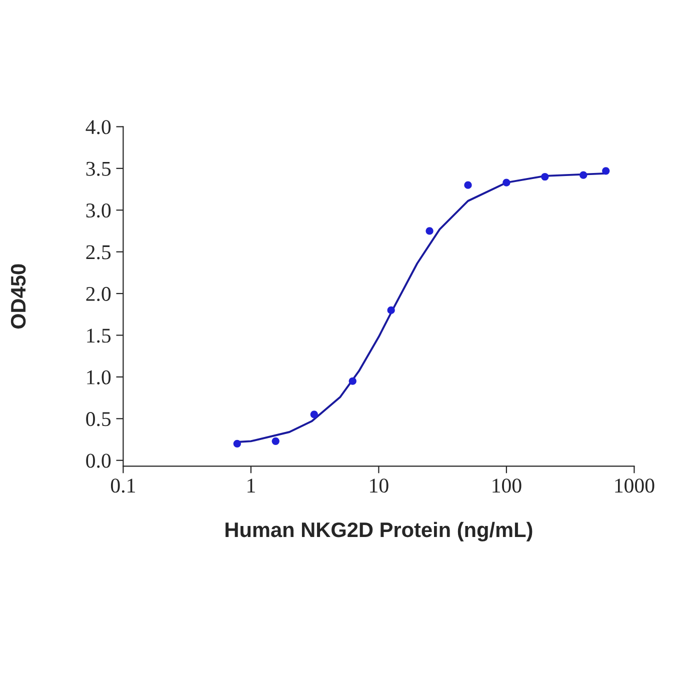 The height and width of the screenshot is (700, 700). I want to click on y-axis-title: OD450, so click(18, 296).